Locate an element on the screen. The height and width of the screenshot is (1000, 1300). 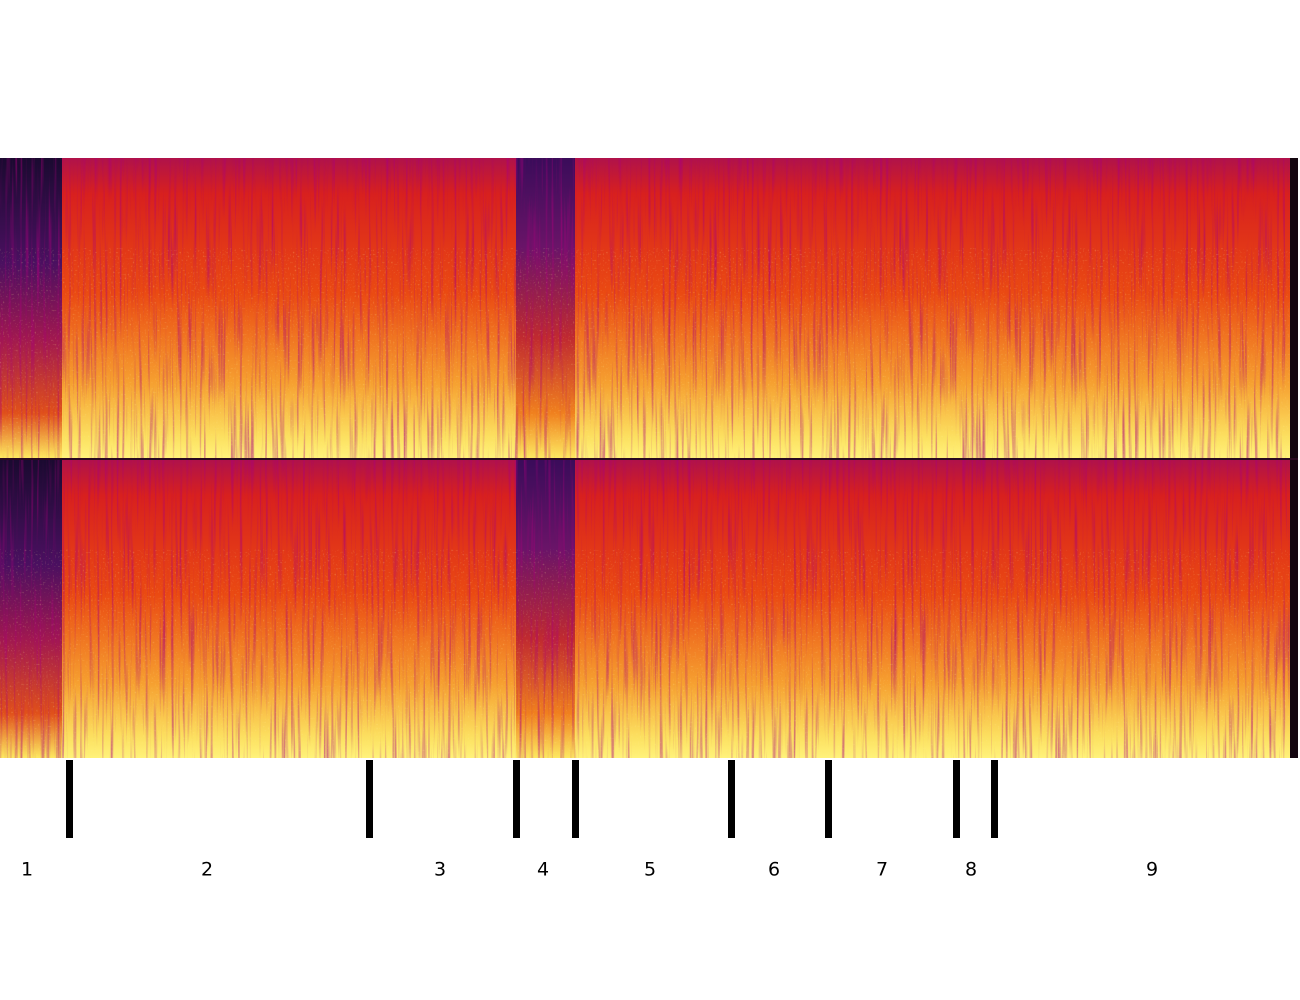
segment-label: 7 is located at coordinates (882, 870).